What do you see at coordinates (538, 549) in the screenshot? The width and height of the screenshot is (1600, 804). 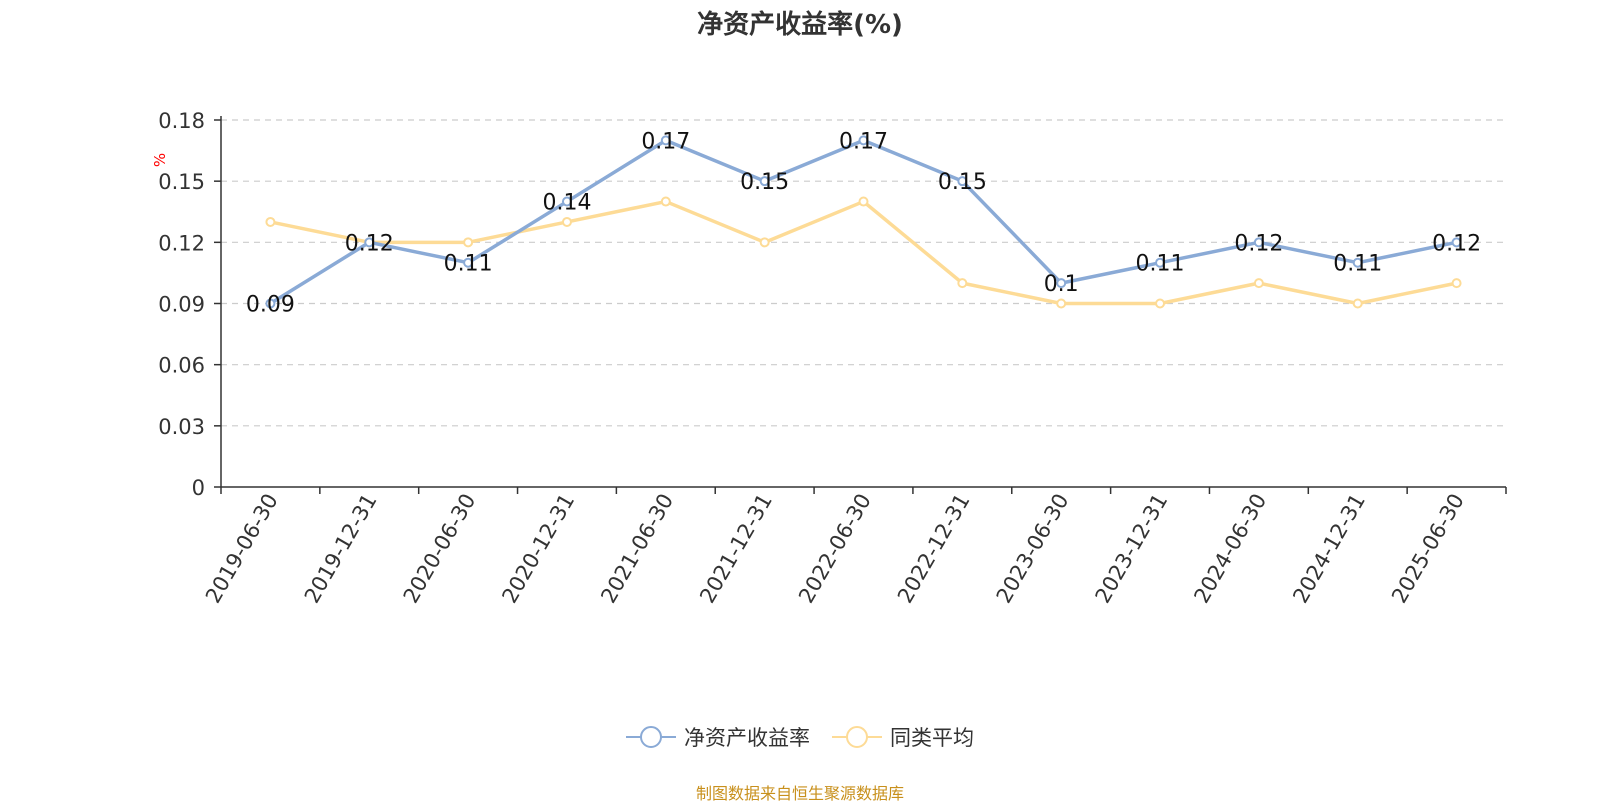 I see `x-tick-label: 2020-12-31` at bounding box center [538, 549].